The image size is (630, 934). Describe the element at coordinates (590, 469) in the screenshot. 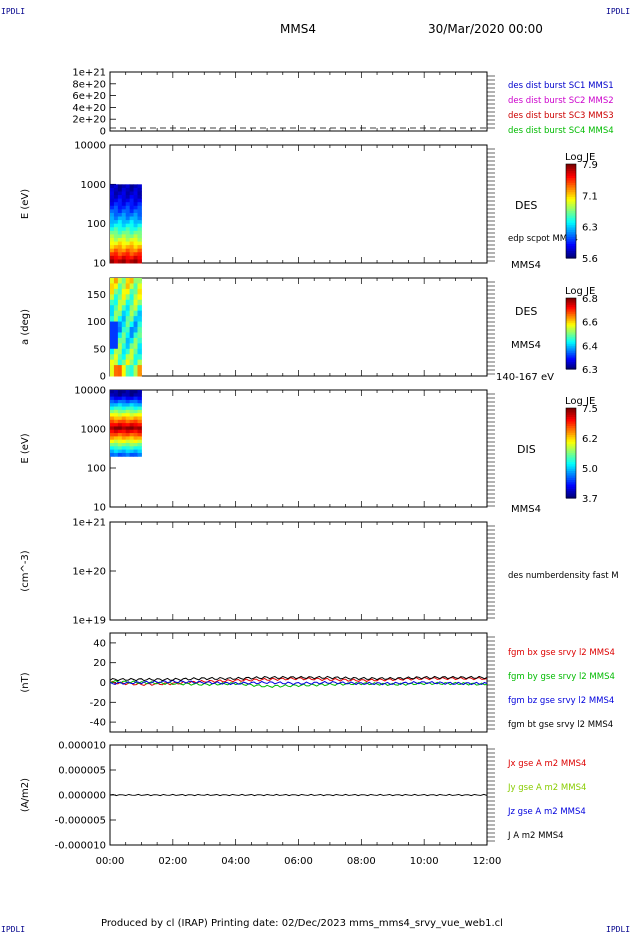

I see `colorbar-dis-energy-tick: 5.0` at that location.